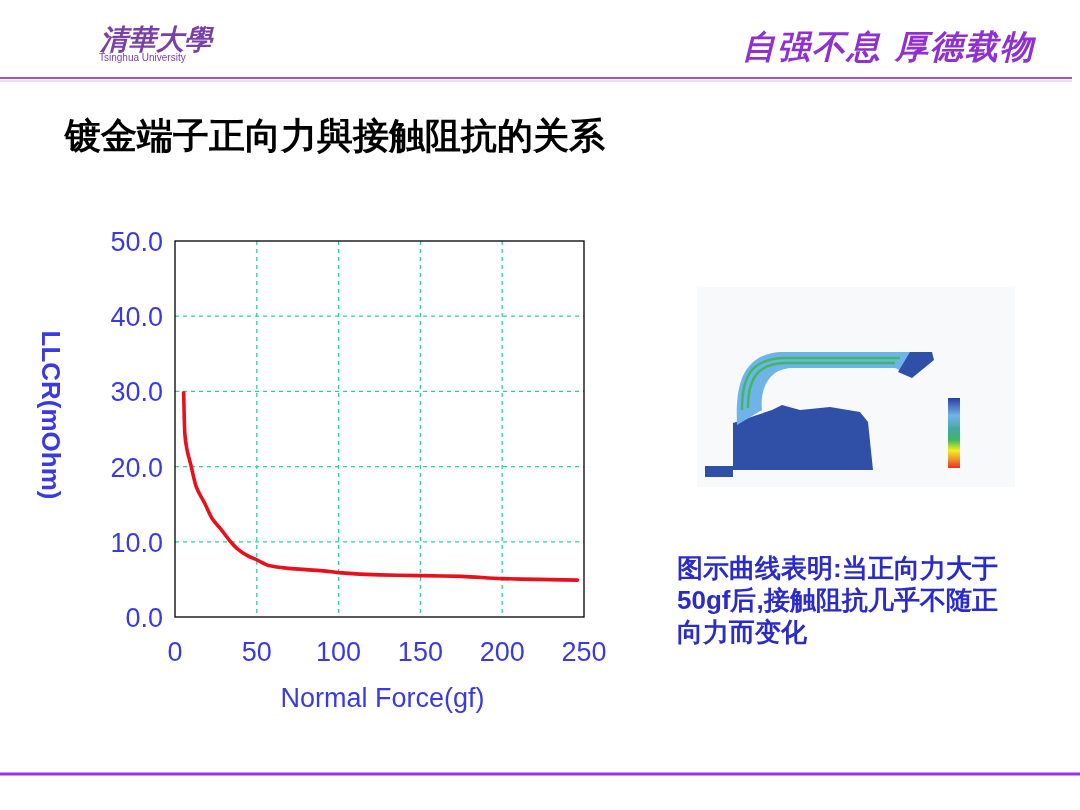  Describe the element at coordinates (889, 46) in the screenshot. I see `text: 自强不息 厚德载物` at that location.